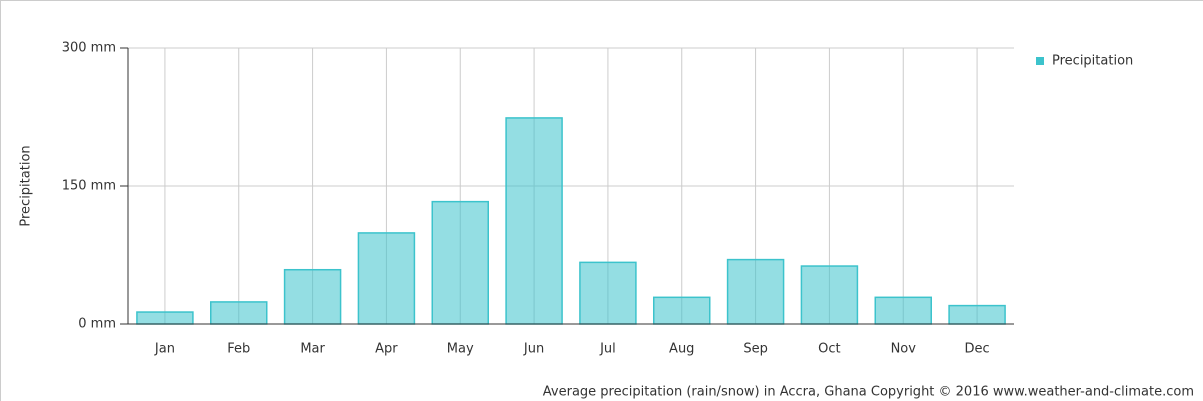  What do you see at coordinates (1040, 61) in the screenshot?
I see `legend-swatch` at bounding box center [1040, 61].